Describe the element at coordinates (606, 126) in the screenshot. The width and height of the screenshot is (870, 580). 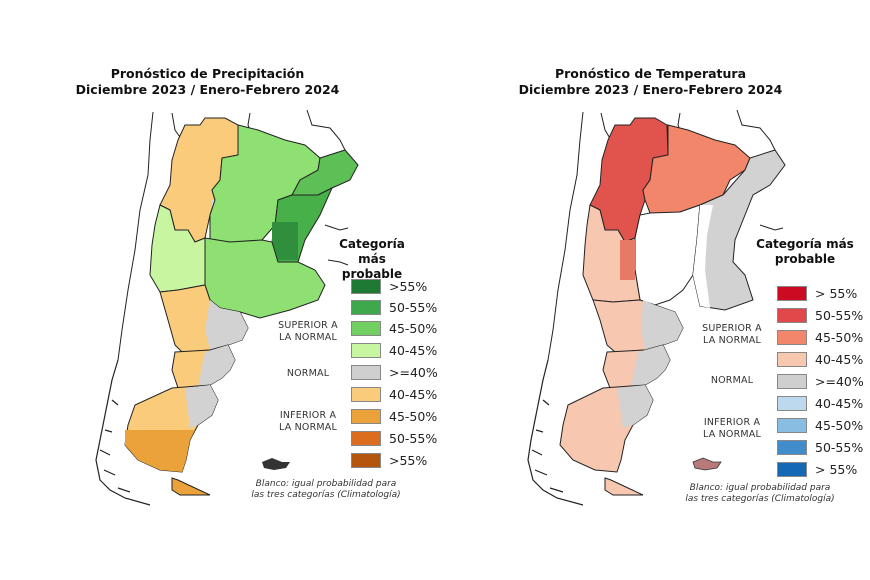
I see `bolivia-border-line` at that location.